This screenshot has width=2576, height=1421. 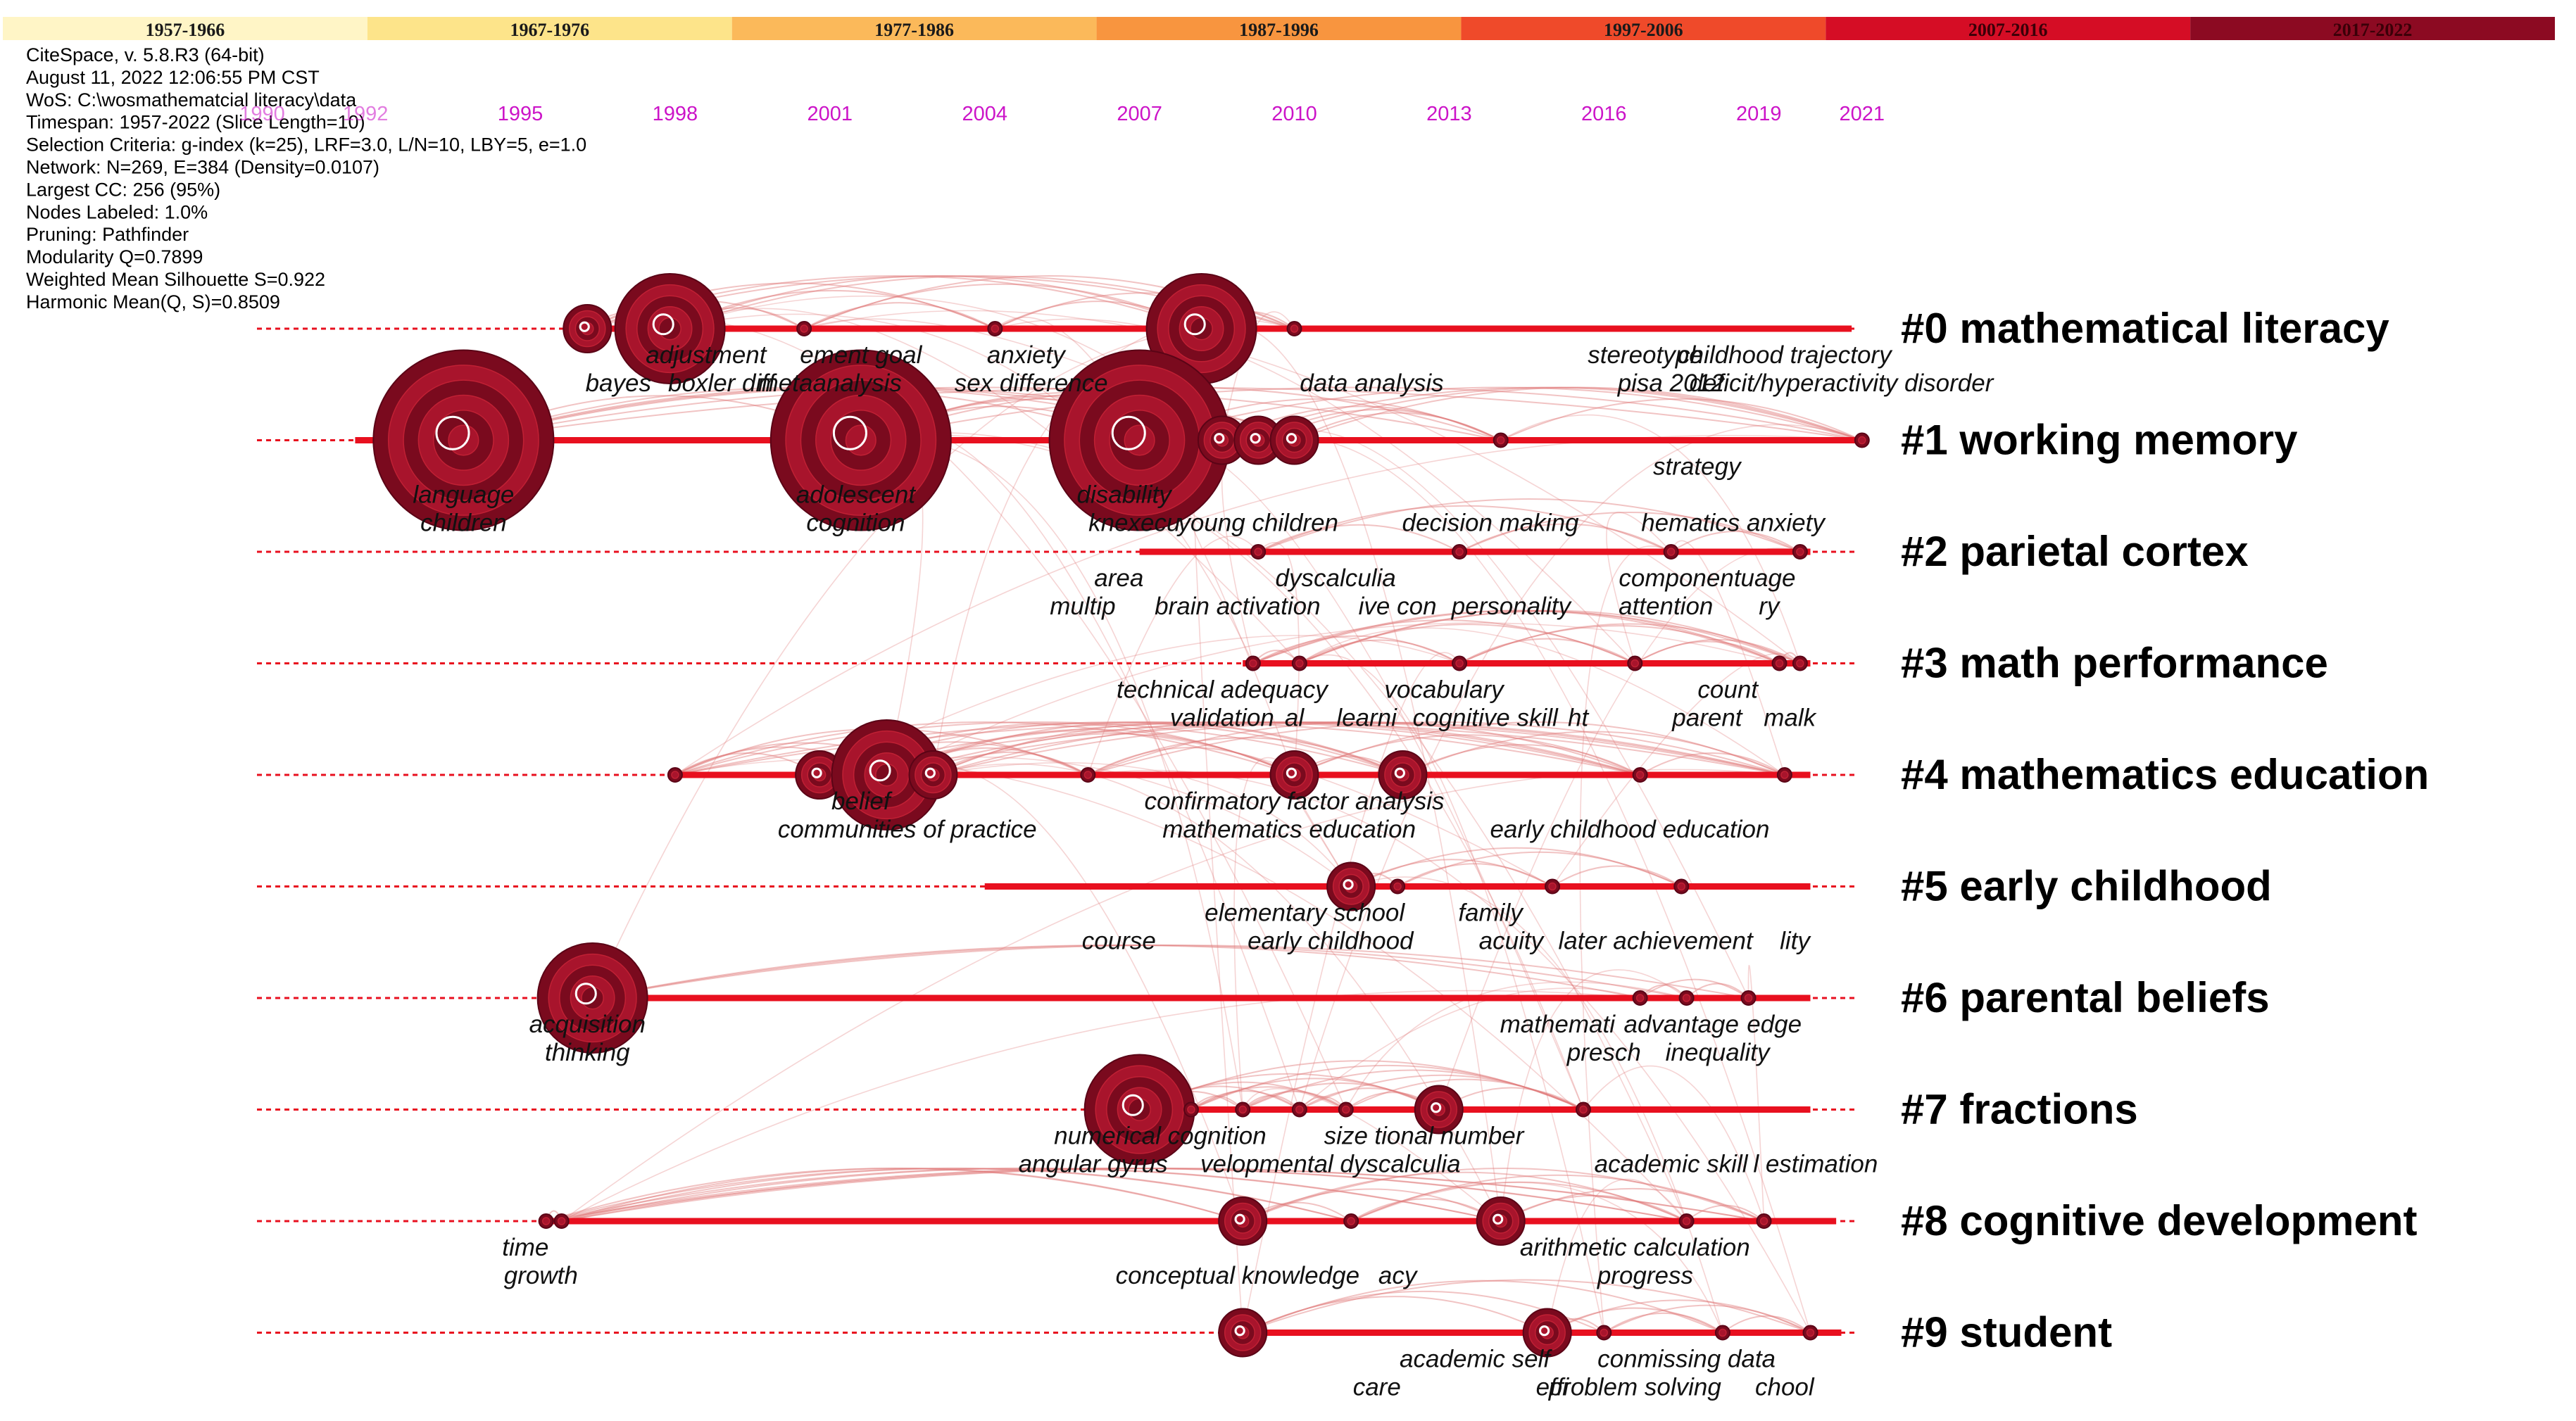 I want to click on term-label: elementary school, so click(x=1305, y=913).